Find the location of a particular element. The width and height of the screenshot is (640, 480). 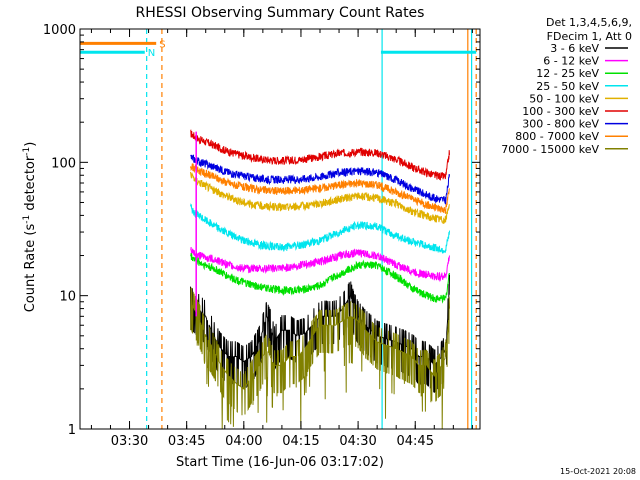

x-tick-label: 03:45 is located at coordinates (186, 441).